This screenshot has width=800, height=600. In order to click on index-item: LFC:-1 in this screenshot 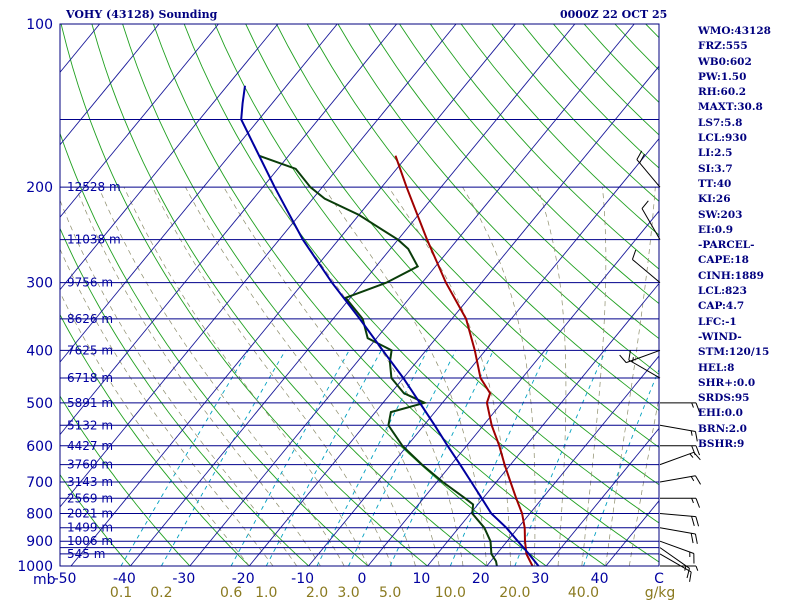, I will do `click(717, 321)`.